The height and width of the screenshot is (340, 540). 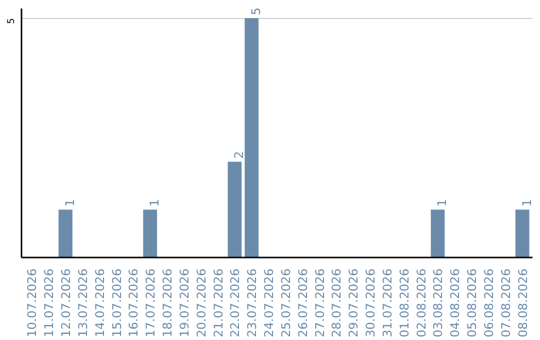 What do you see at coordinates (438, 303) in the screenshot?
I see `x-tick-label: 03.08.2026` at bounding box center [438, 303].